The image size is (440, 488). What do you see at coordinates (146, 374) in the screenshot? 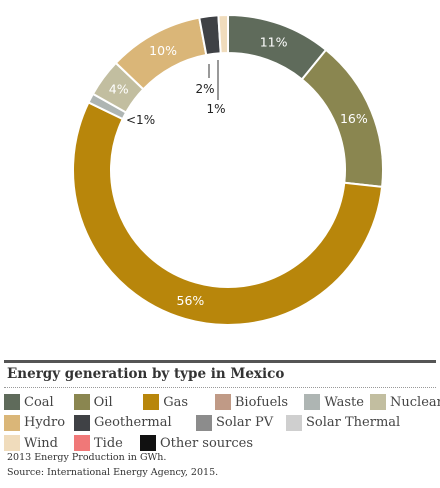
I see `chart-title: Energy generation by type in Mexico` at bounding box center [146, 374].